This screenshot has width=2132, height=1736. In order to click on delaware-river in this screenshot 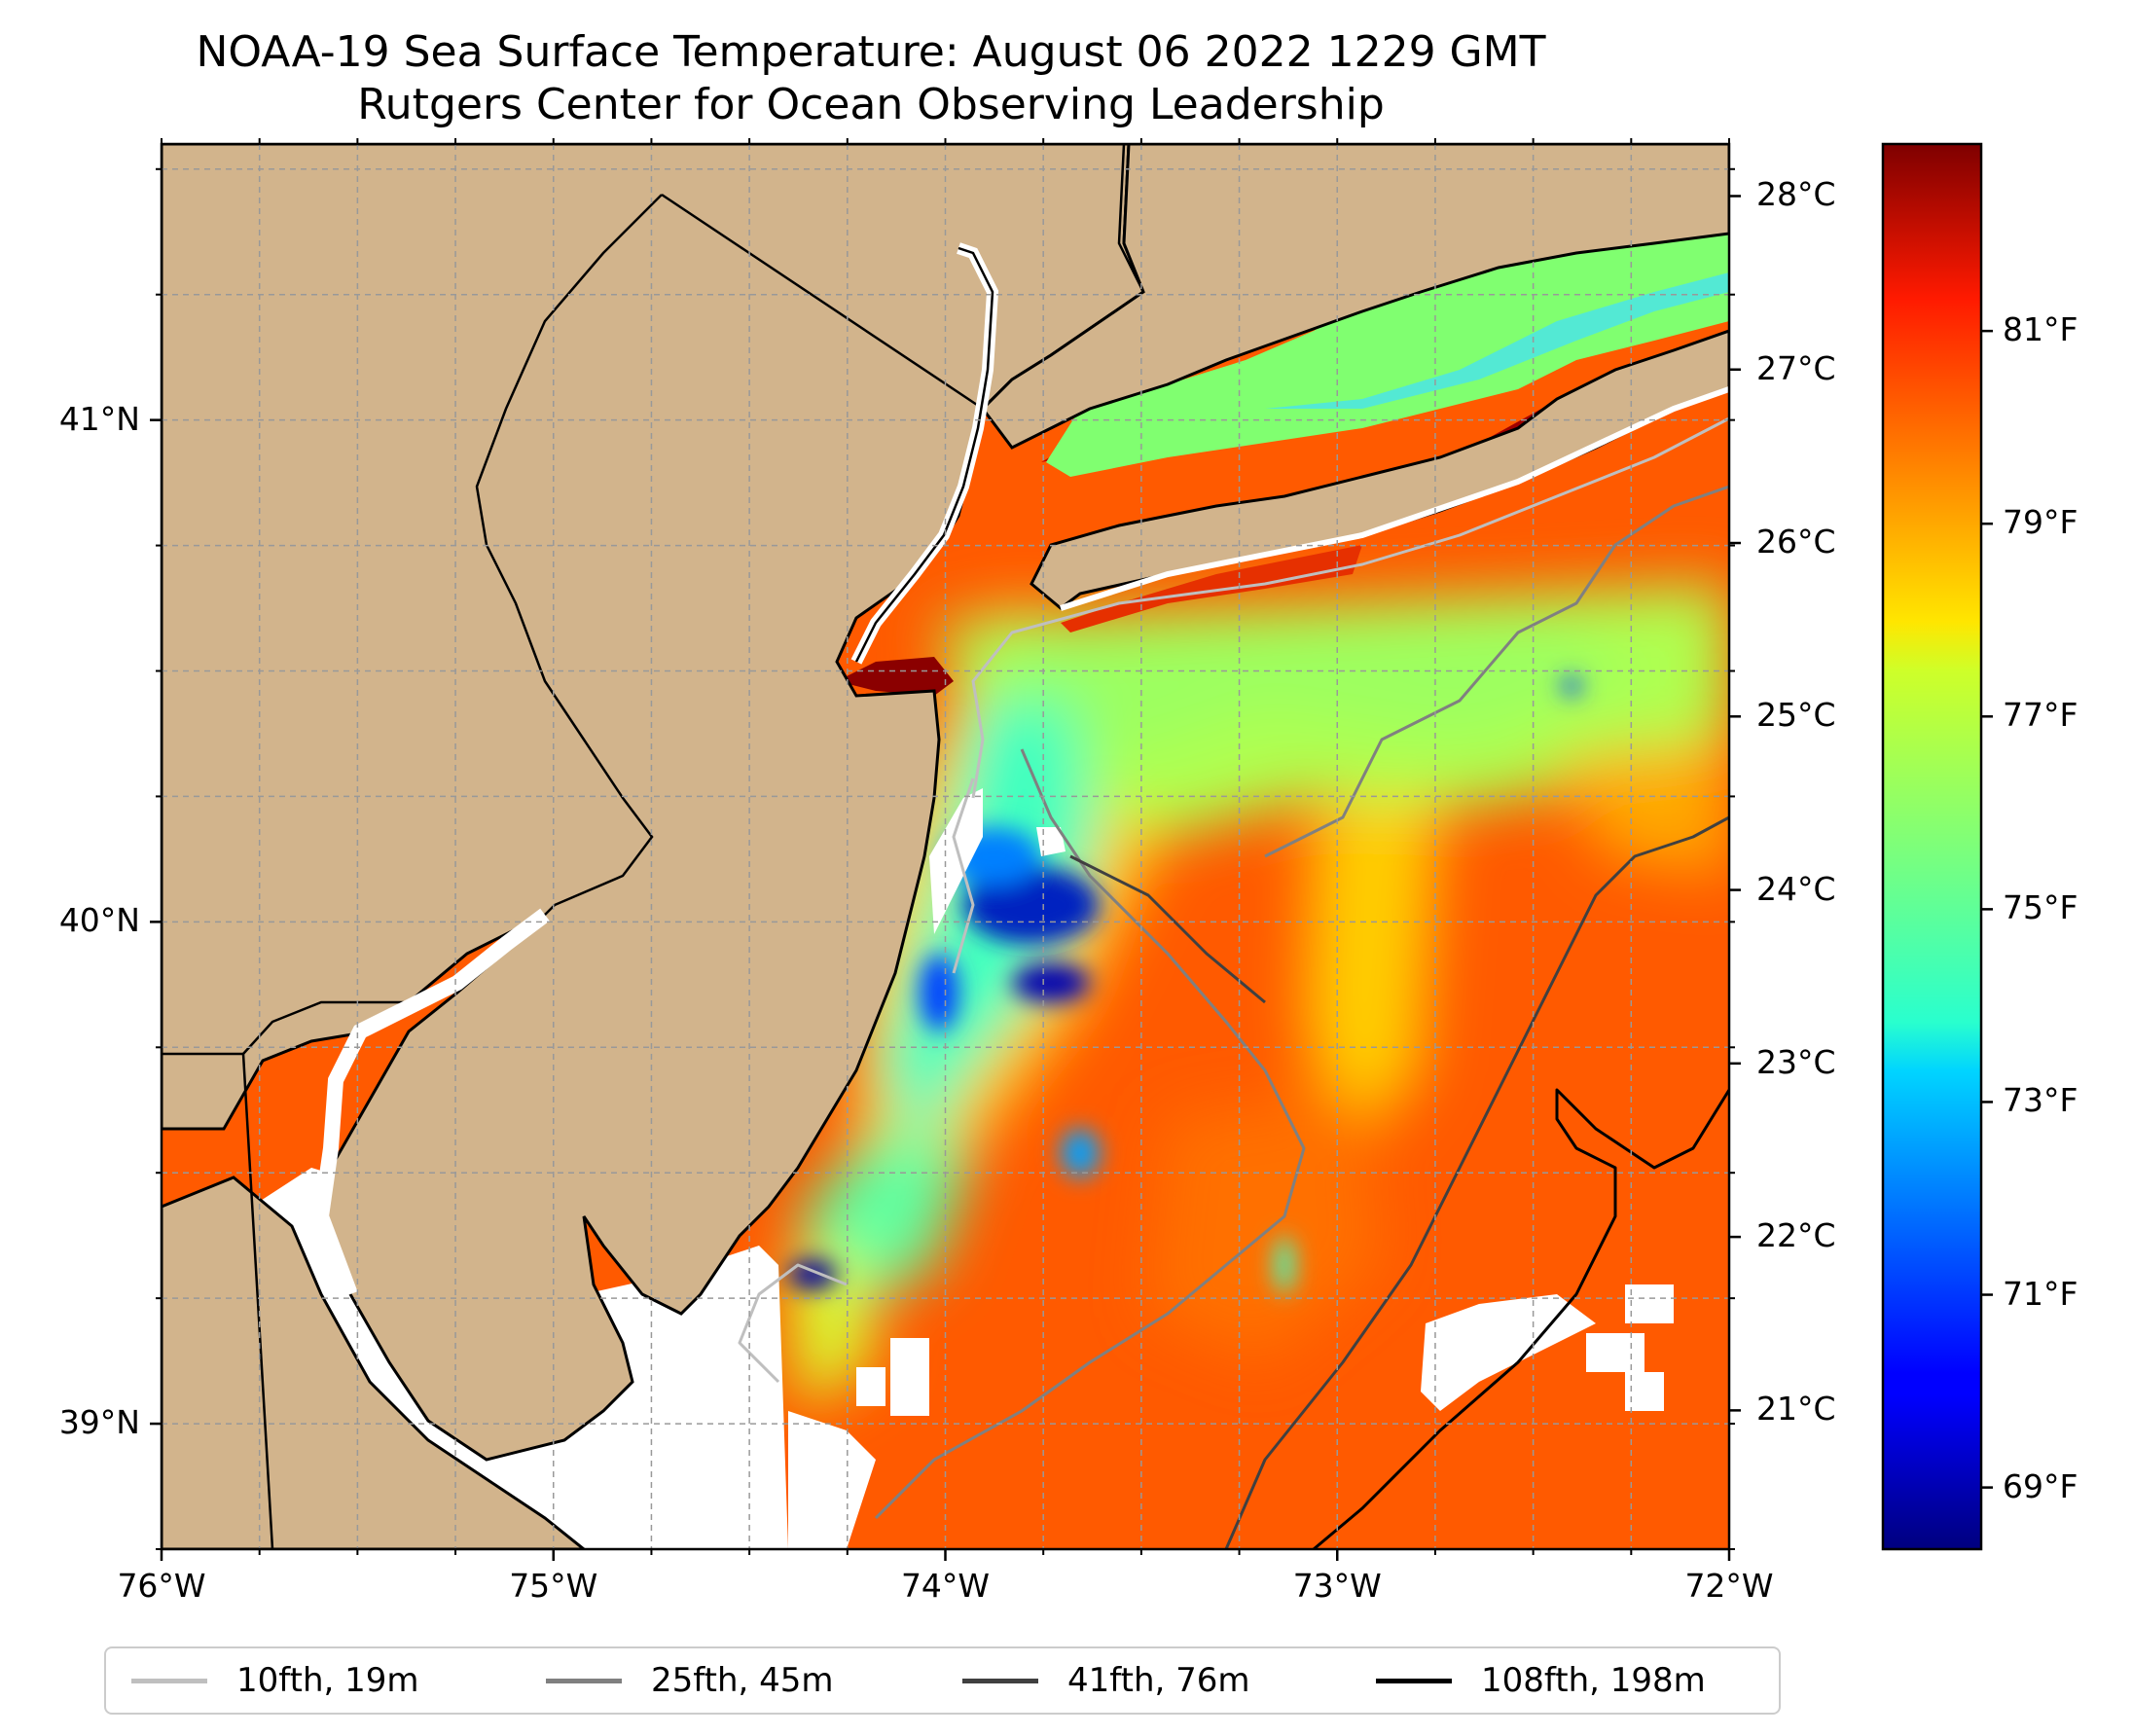, I will do `click(431, 1102)`.